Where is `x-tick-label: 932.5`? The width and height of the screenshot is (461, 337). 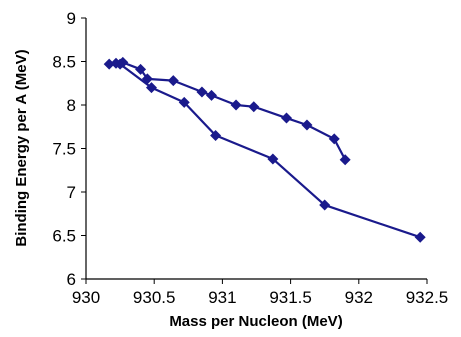
x-tick-label: 932.5 is located at coordinates (427, 297).